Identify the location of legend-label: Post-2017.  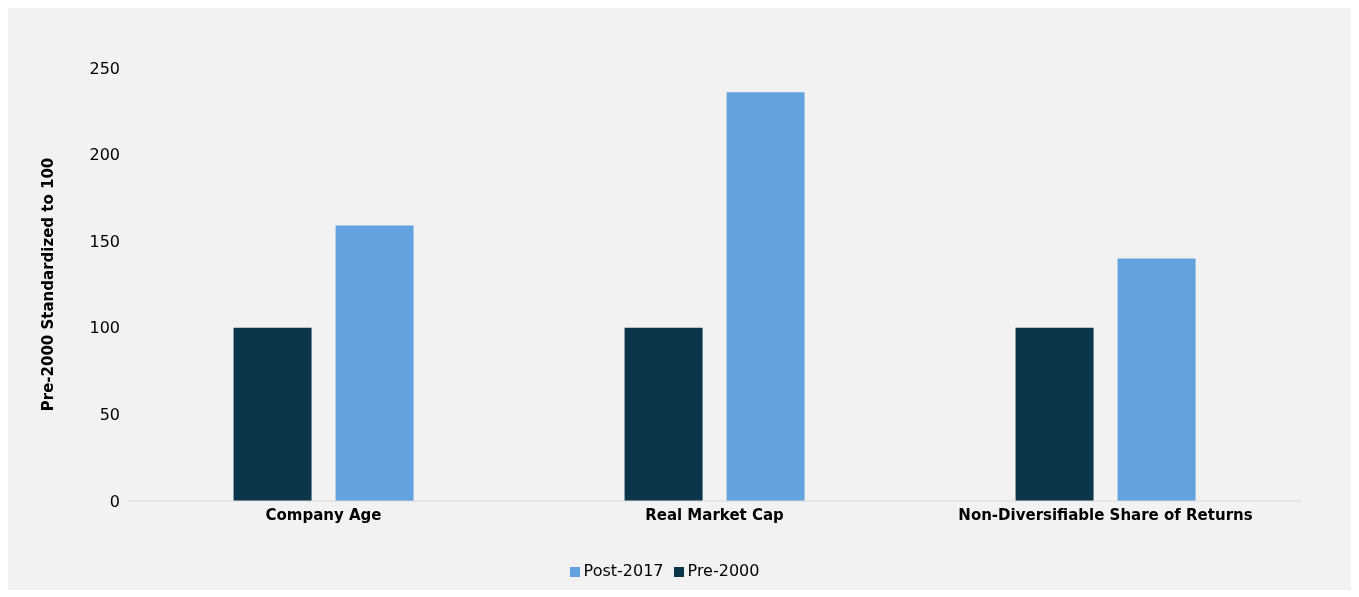
(623, 570).